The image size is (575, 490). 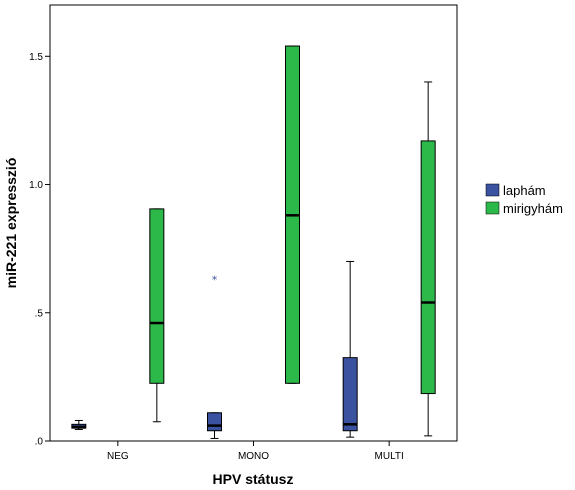 I want to click on legend: laphám mirigyhám, so click(x=524, y=199).